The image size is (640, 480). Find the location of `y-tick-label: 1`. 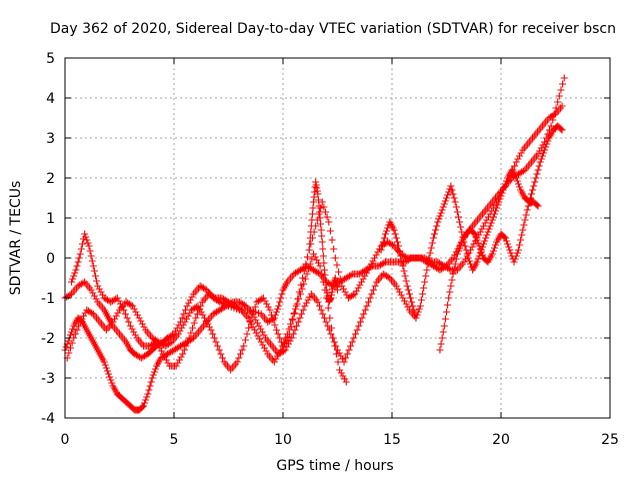

y-tick-label: 1 is located at coordinates (50, 219).